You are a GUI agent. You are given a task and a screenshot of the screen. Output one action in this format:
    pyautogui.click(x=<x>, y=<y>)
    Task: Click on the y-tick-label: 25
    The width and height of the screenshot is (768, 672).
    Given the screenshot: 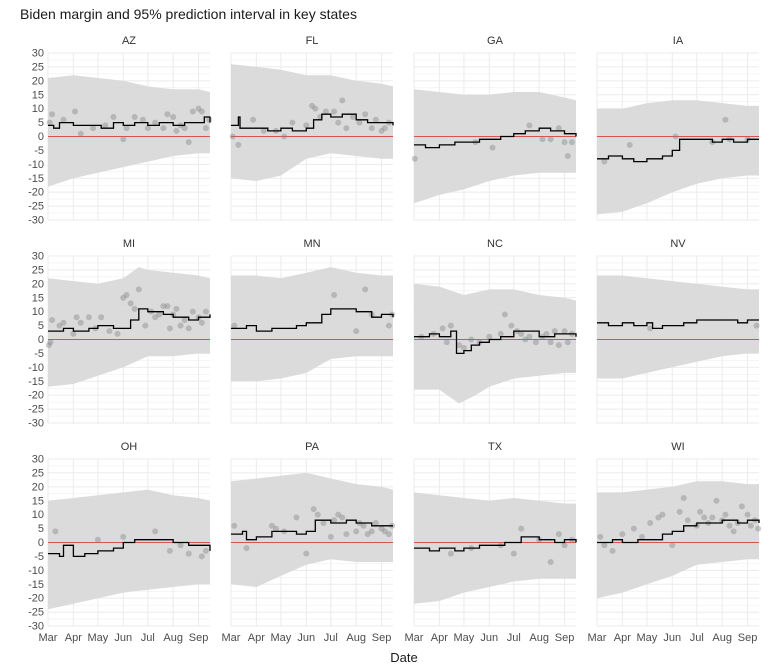 What is the action you would take?
    pyautogui.click(x=38, y=270)
    